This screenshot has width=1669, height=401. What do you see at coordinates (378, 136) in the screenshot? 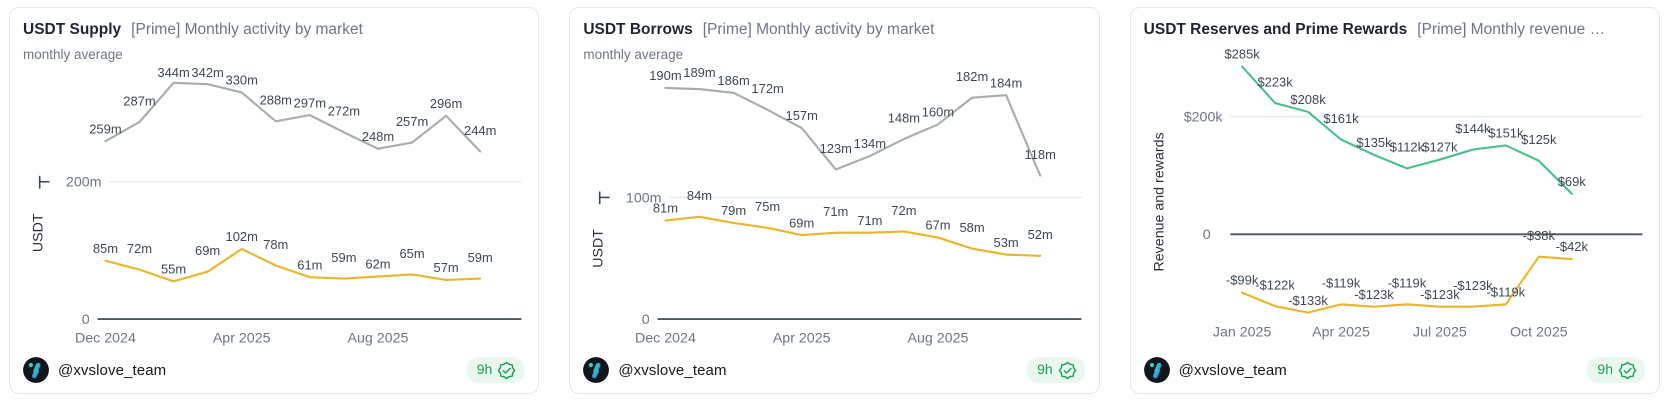
I see `svg-text: 248m` at bounding box center [378, 136].